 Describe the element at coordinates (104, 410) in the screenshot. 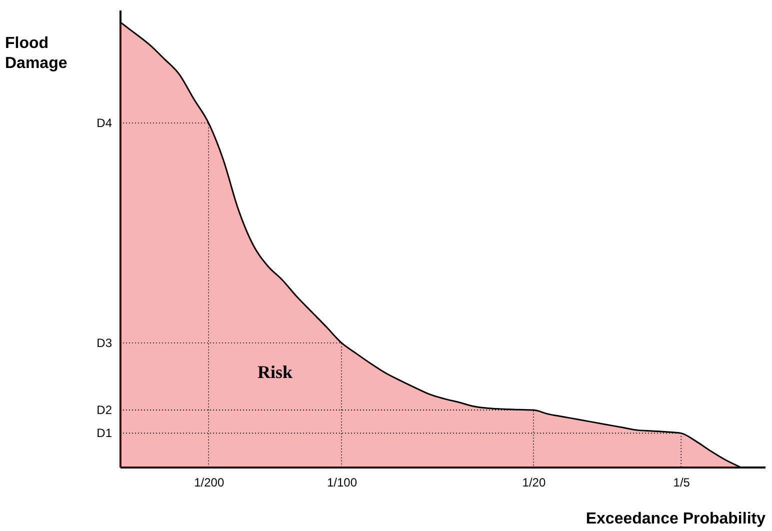

I see `ref-line-label: D2` at that location.